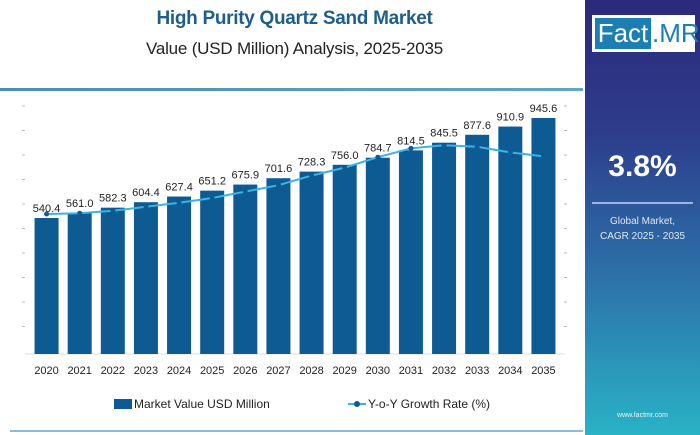 The height and width of the screenshot is (435, 700). Describe the element at coordinates (312, 176) in the screenshot. I see `growth-dot-2028` at that location.